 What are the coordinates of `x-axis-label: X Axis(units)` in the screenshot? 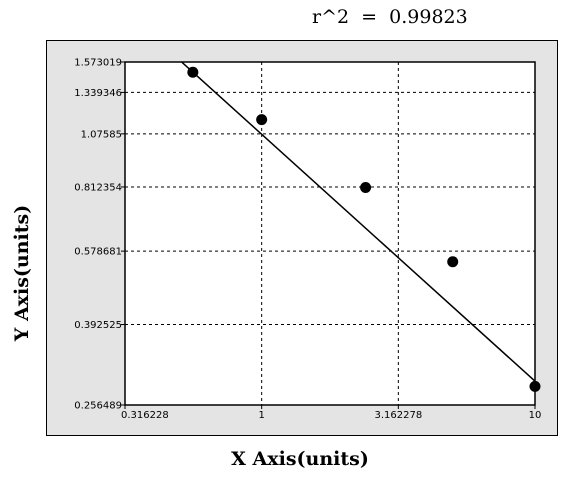 It's located at (300, 459).